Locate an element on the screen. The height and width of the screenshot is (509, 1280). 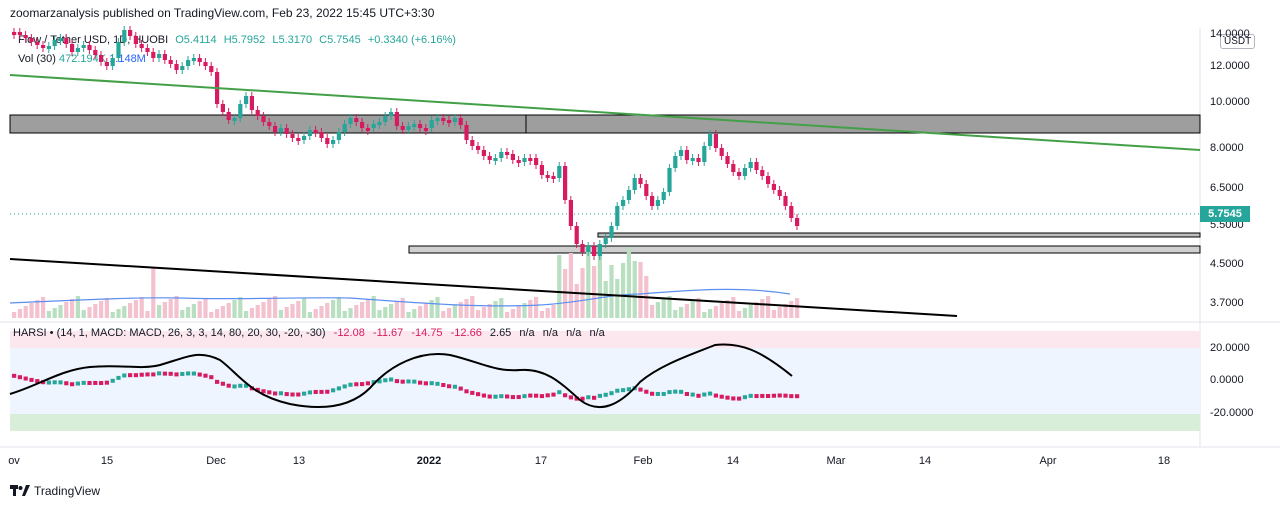
resistance-zone is located at coordinates (605, 124).